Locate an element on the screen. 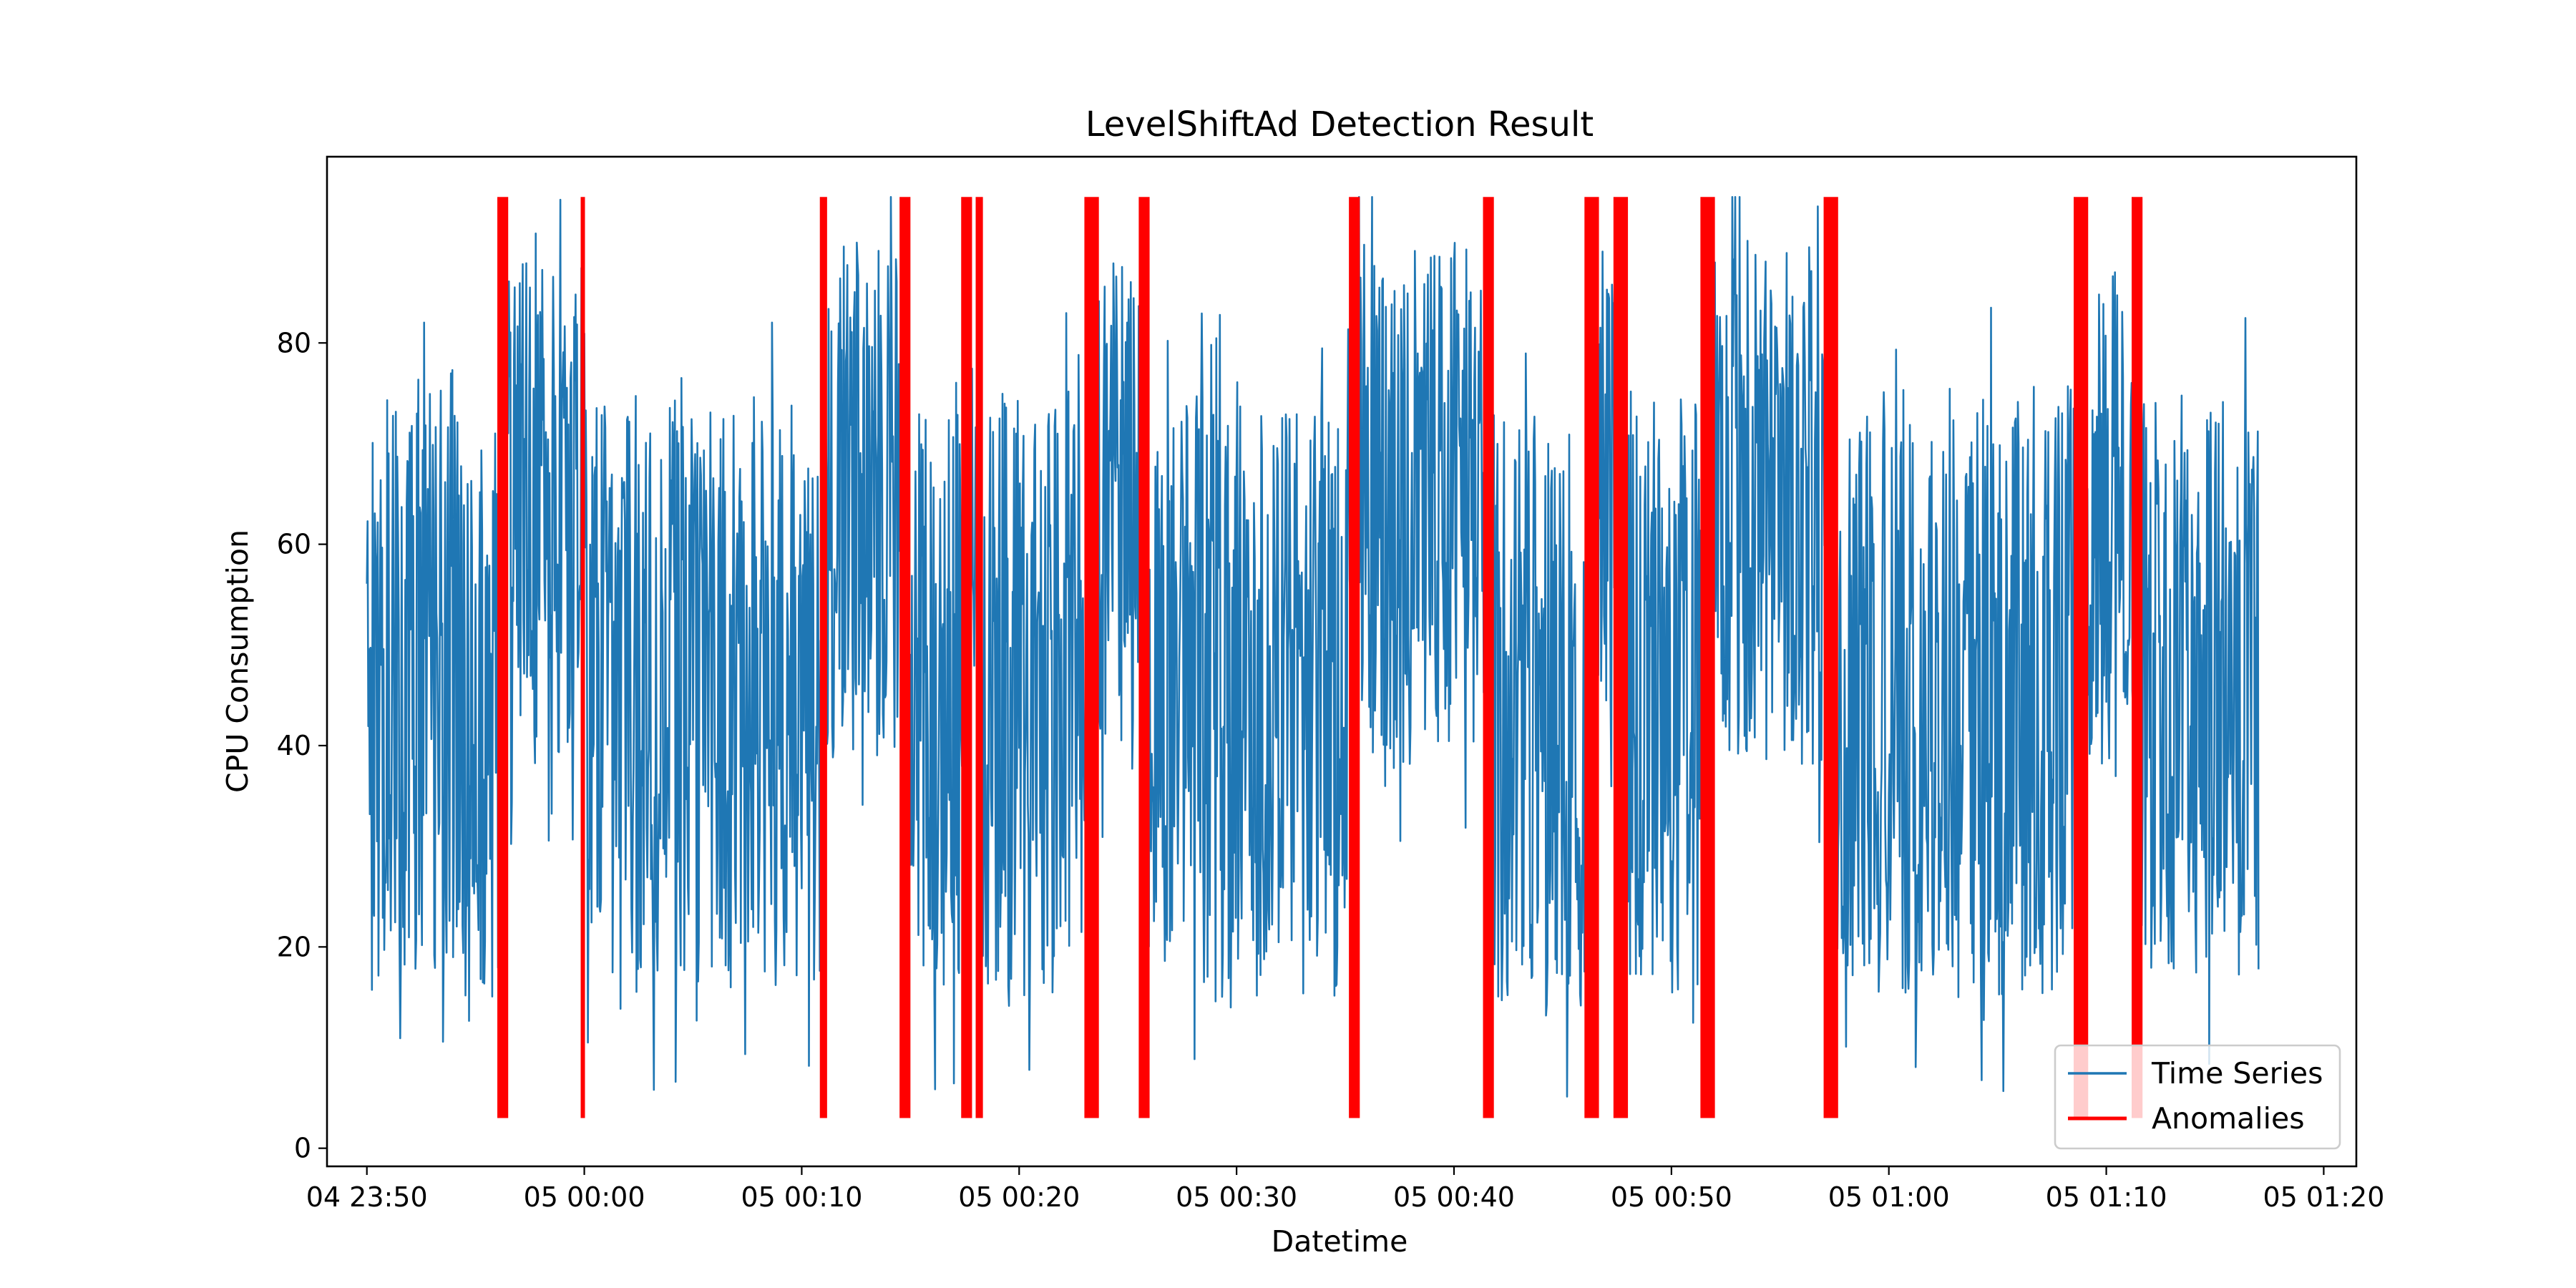 Image resolution: width=2576 pixels, height=1288 pixels. x-tick-label: 05 01:00 is located at coordinates (1889, 1197).